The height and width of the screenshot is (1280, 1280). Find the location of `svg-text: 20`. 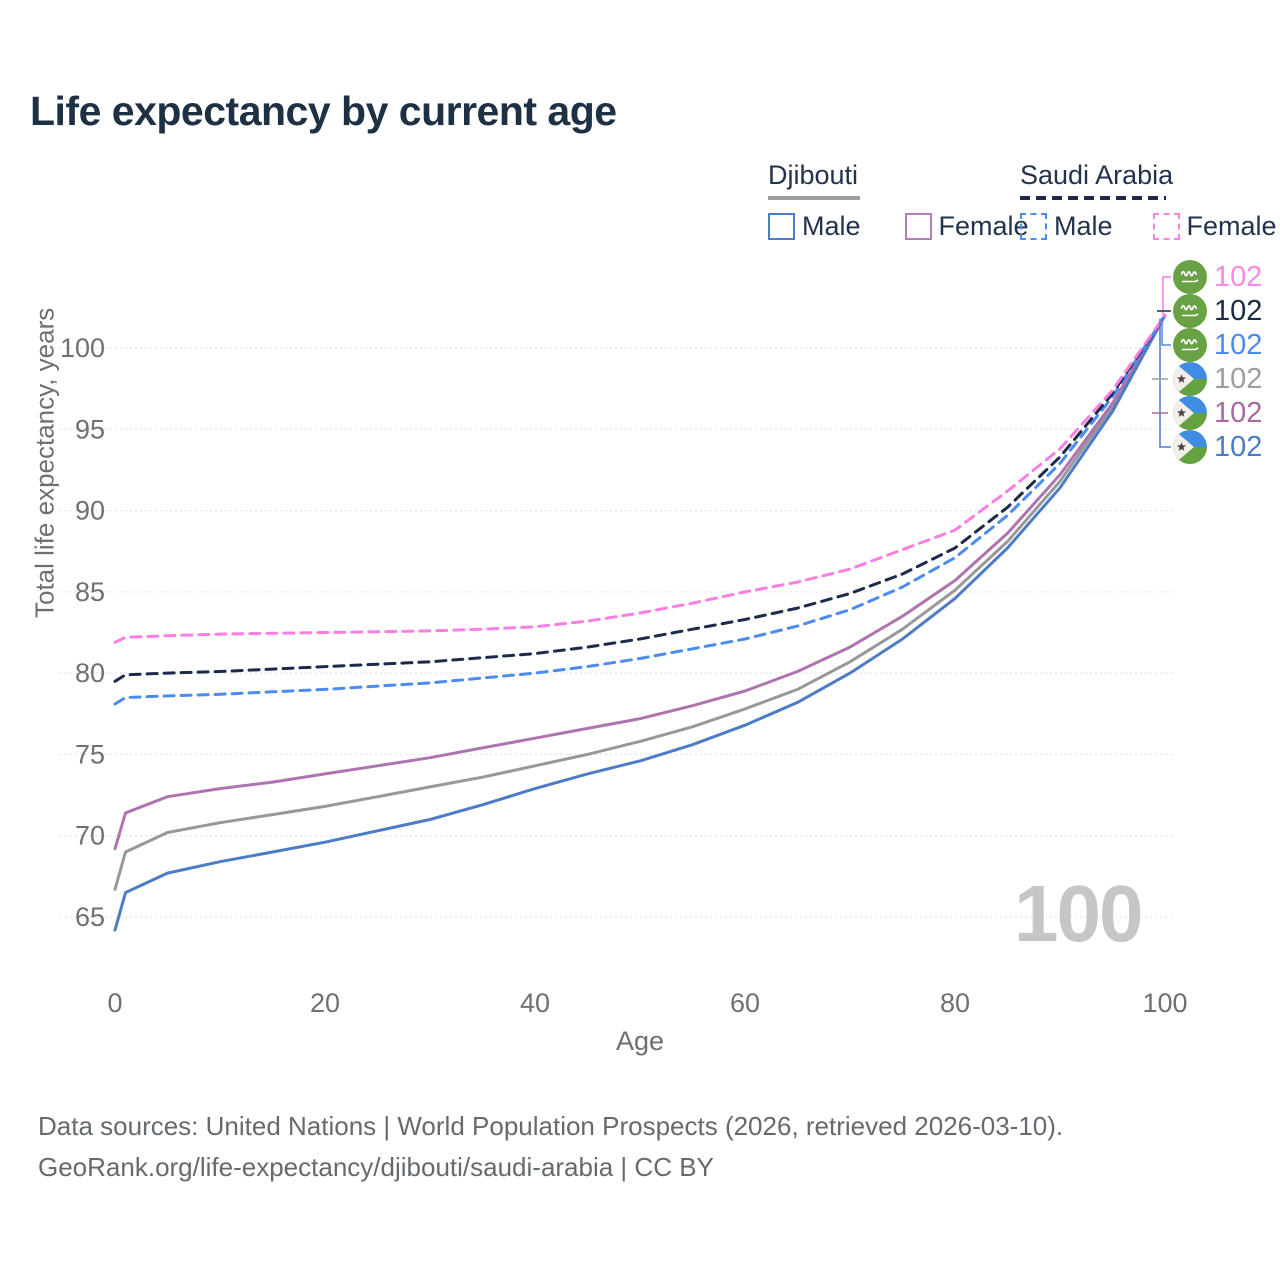

svg-text: 20 is located at coordinates (325, 1003).